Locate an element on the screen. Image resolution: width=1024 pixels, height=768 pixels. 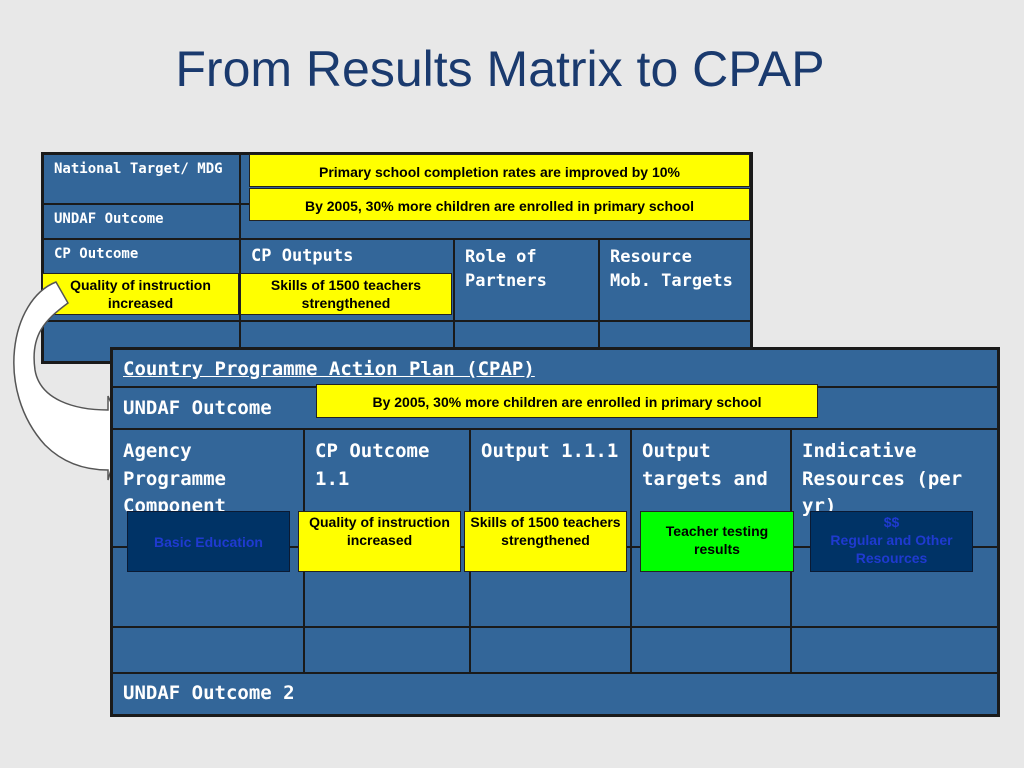
cp-outcome-box: Quality of instruction increased is located at coordinates (379, 541).